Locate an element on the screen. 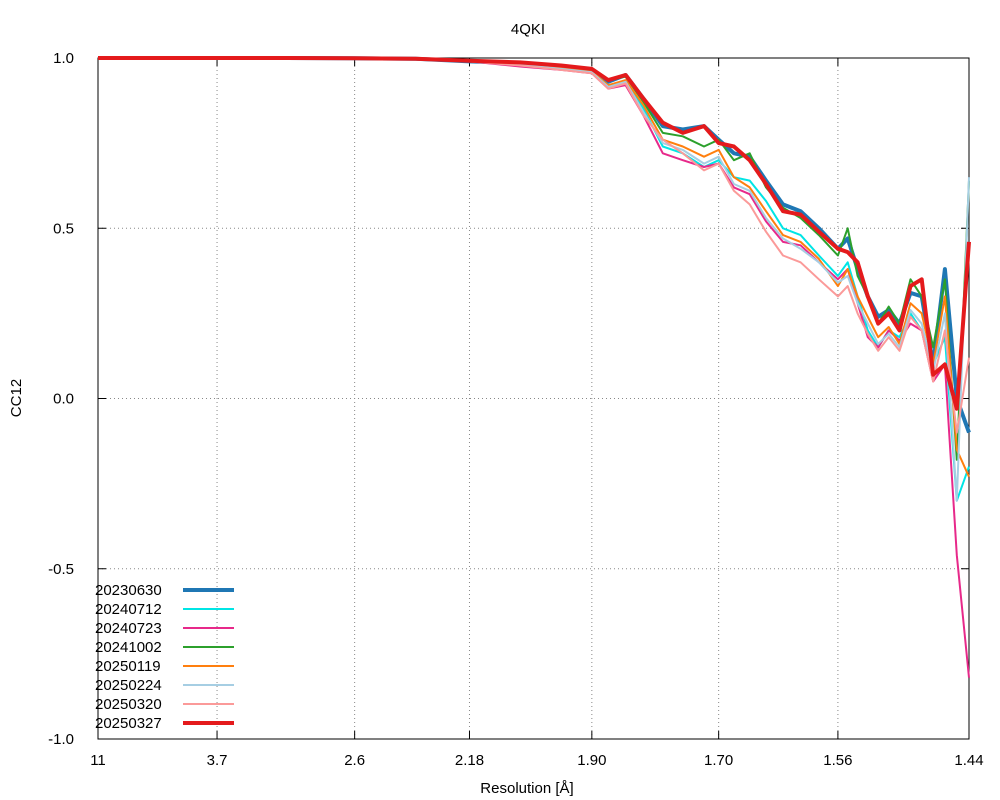 This screenshot has height=800, width=1000. legend-label: 20240723 is located at coordinates (128, 628).